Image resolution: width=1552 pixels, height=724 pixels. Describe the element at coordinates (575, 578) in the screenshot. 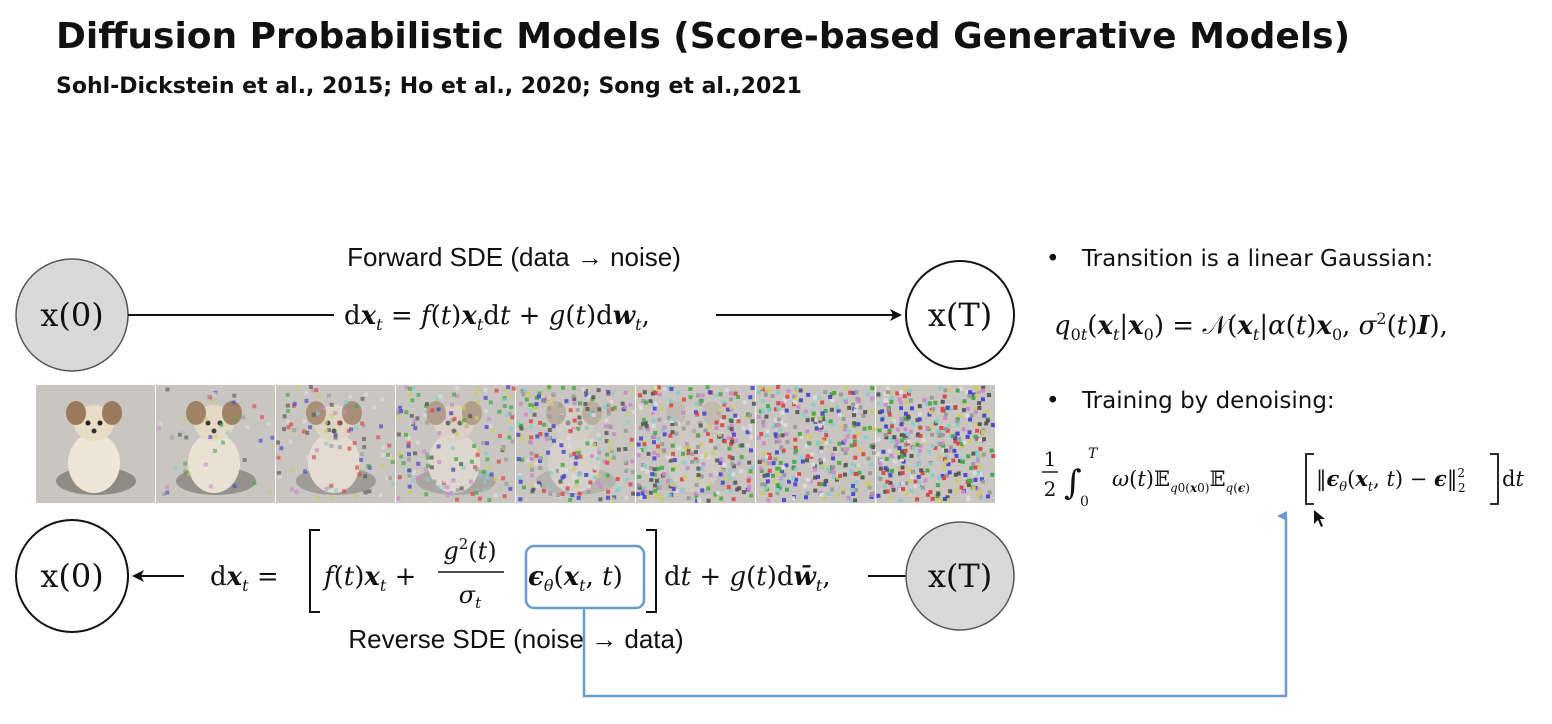

I see `svg-text: ϵθ(xt, t)` at that location.